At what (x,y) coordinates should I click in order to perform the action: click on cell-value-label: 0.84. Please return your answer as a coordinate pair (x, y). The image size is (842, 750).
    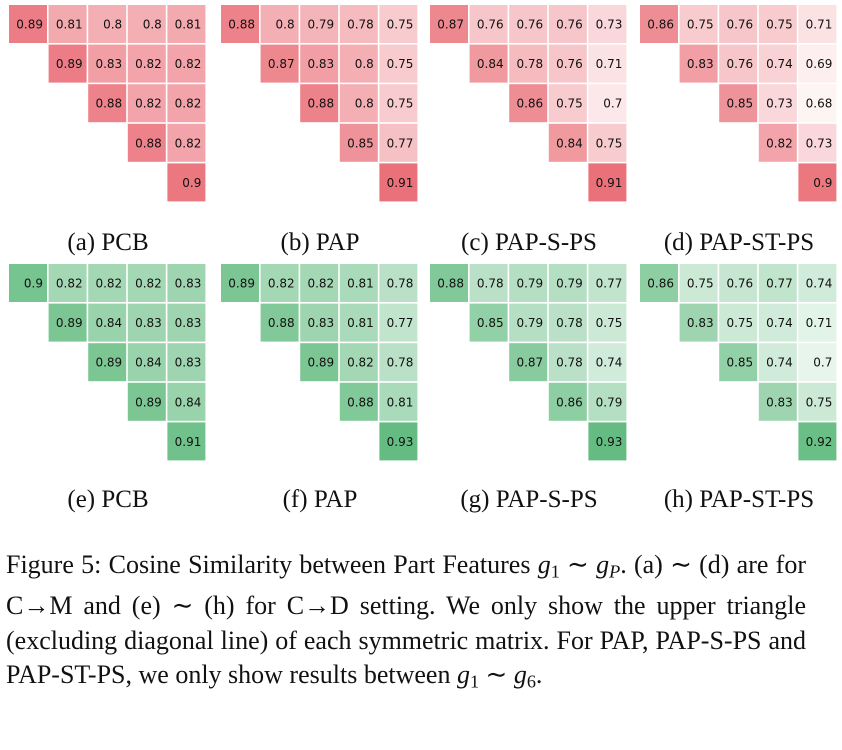
    Looking at the image, I should click on (148, 363).